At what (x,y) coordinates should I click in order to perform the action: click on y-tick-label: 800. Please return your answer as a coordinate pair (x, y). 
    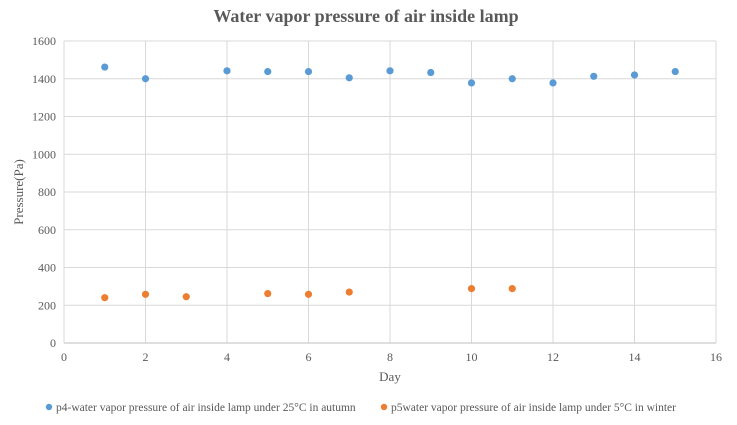
    Looking at the image, I should click on (47, 192).